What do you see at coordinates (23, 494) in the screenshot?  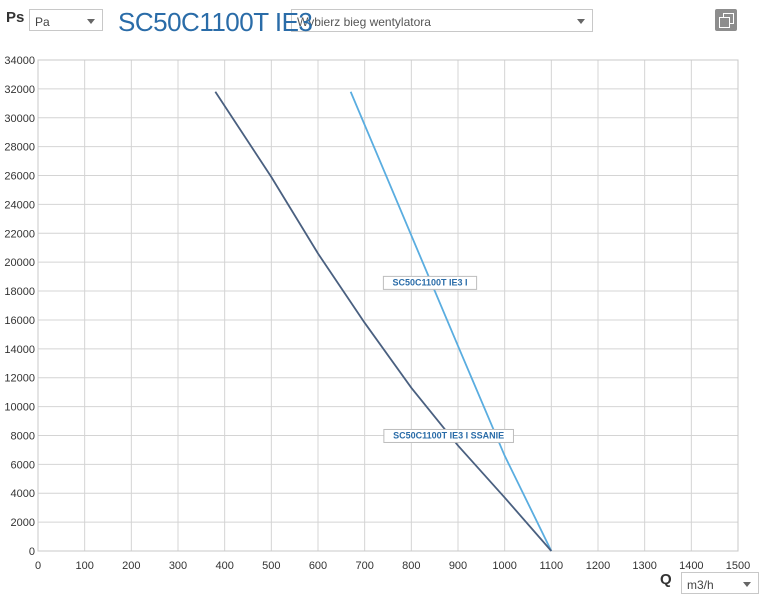 I see `y-tick-label: 4000` at bounding box center [23, 494].